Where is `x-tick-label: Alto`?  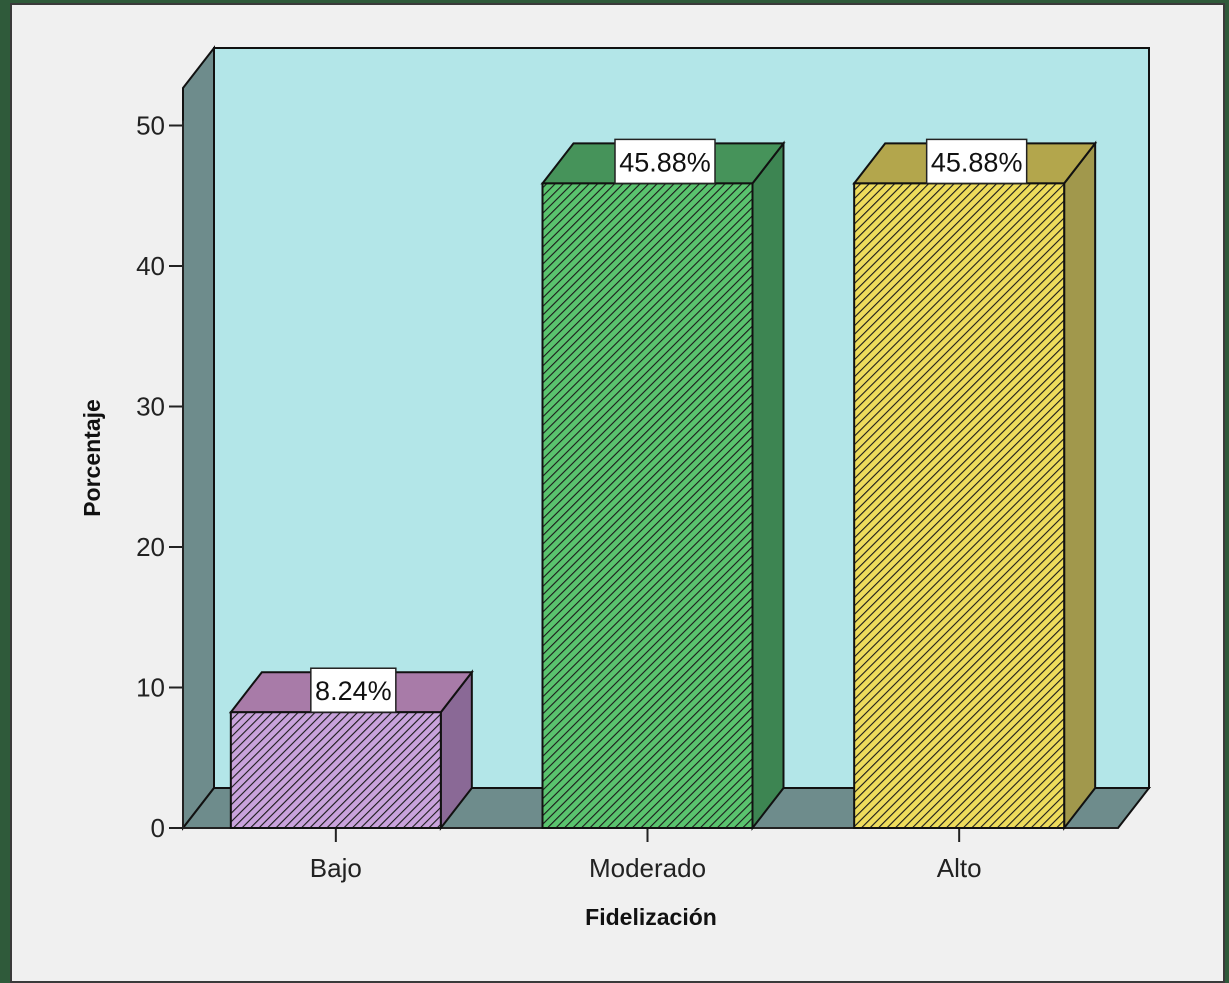 x-tick-label: Alto is located at coordinates (959, 868).